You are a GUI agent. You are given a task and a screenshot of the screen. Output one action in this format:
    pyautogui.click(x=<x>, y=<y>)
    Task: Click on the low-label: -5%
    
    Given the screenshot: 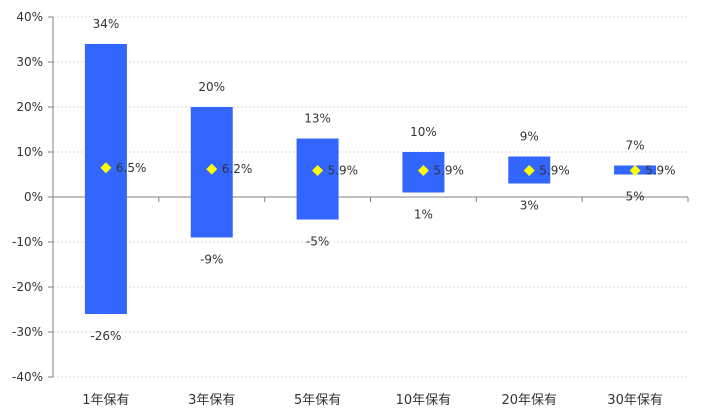 What is the action you would take?
    pyautogui.click(x=317, y=242)
    